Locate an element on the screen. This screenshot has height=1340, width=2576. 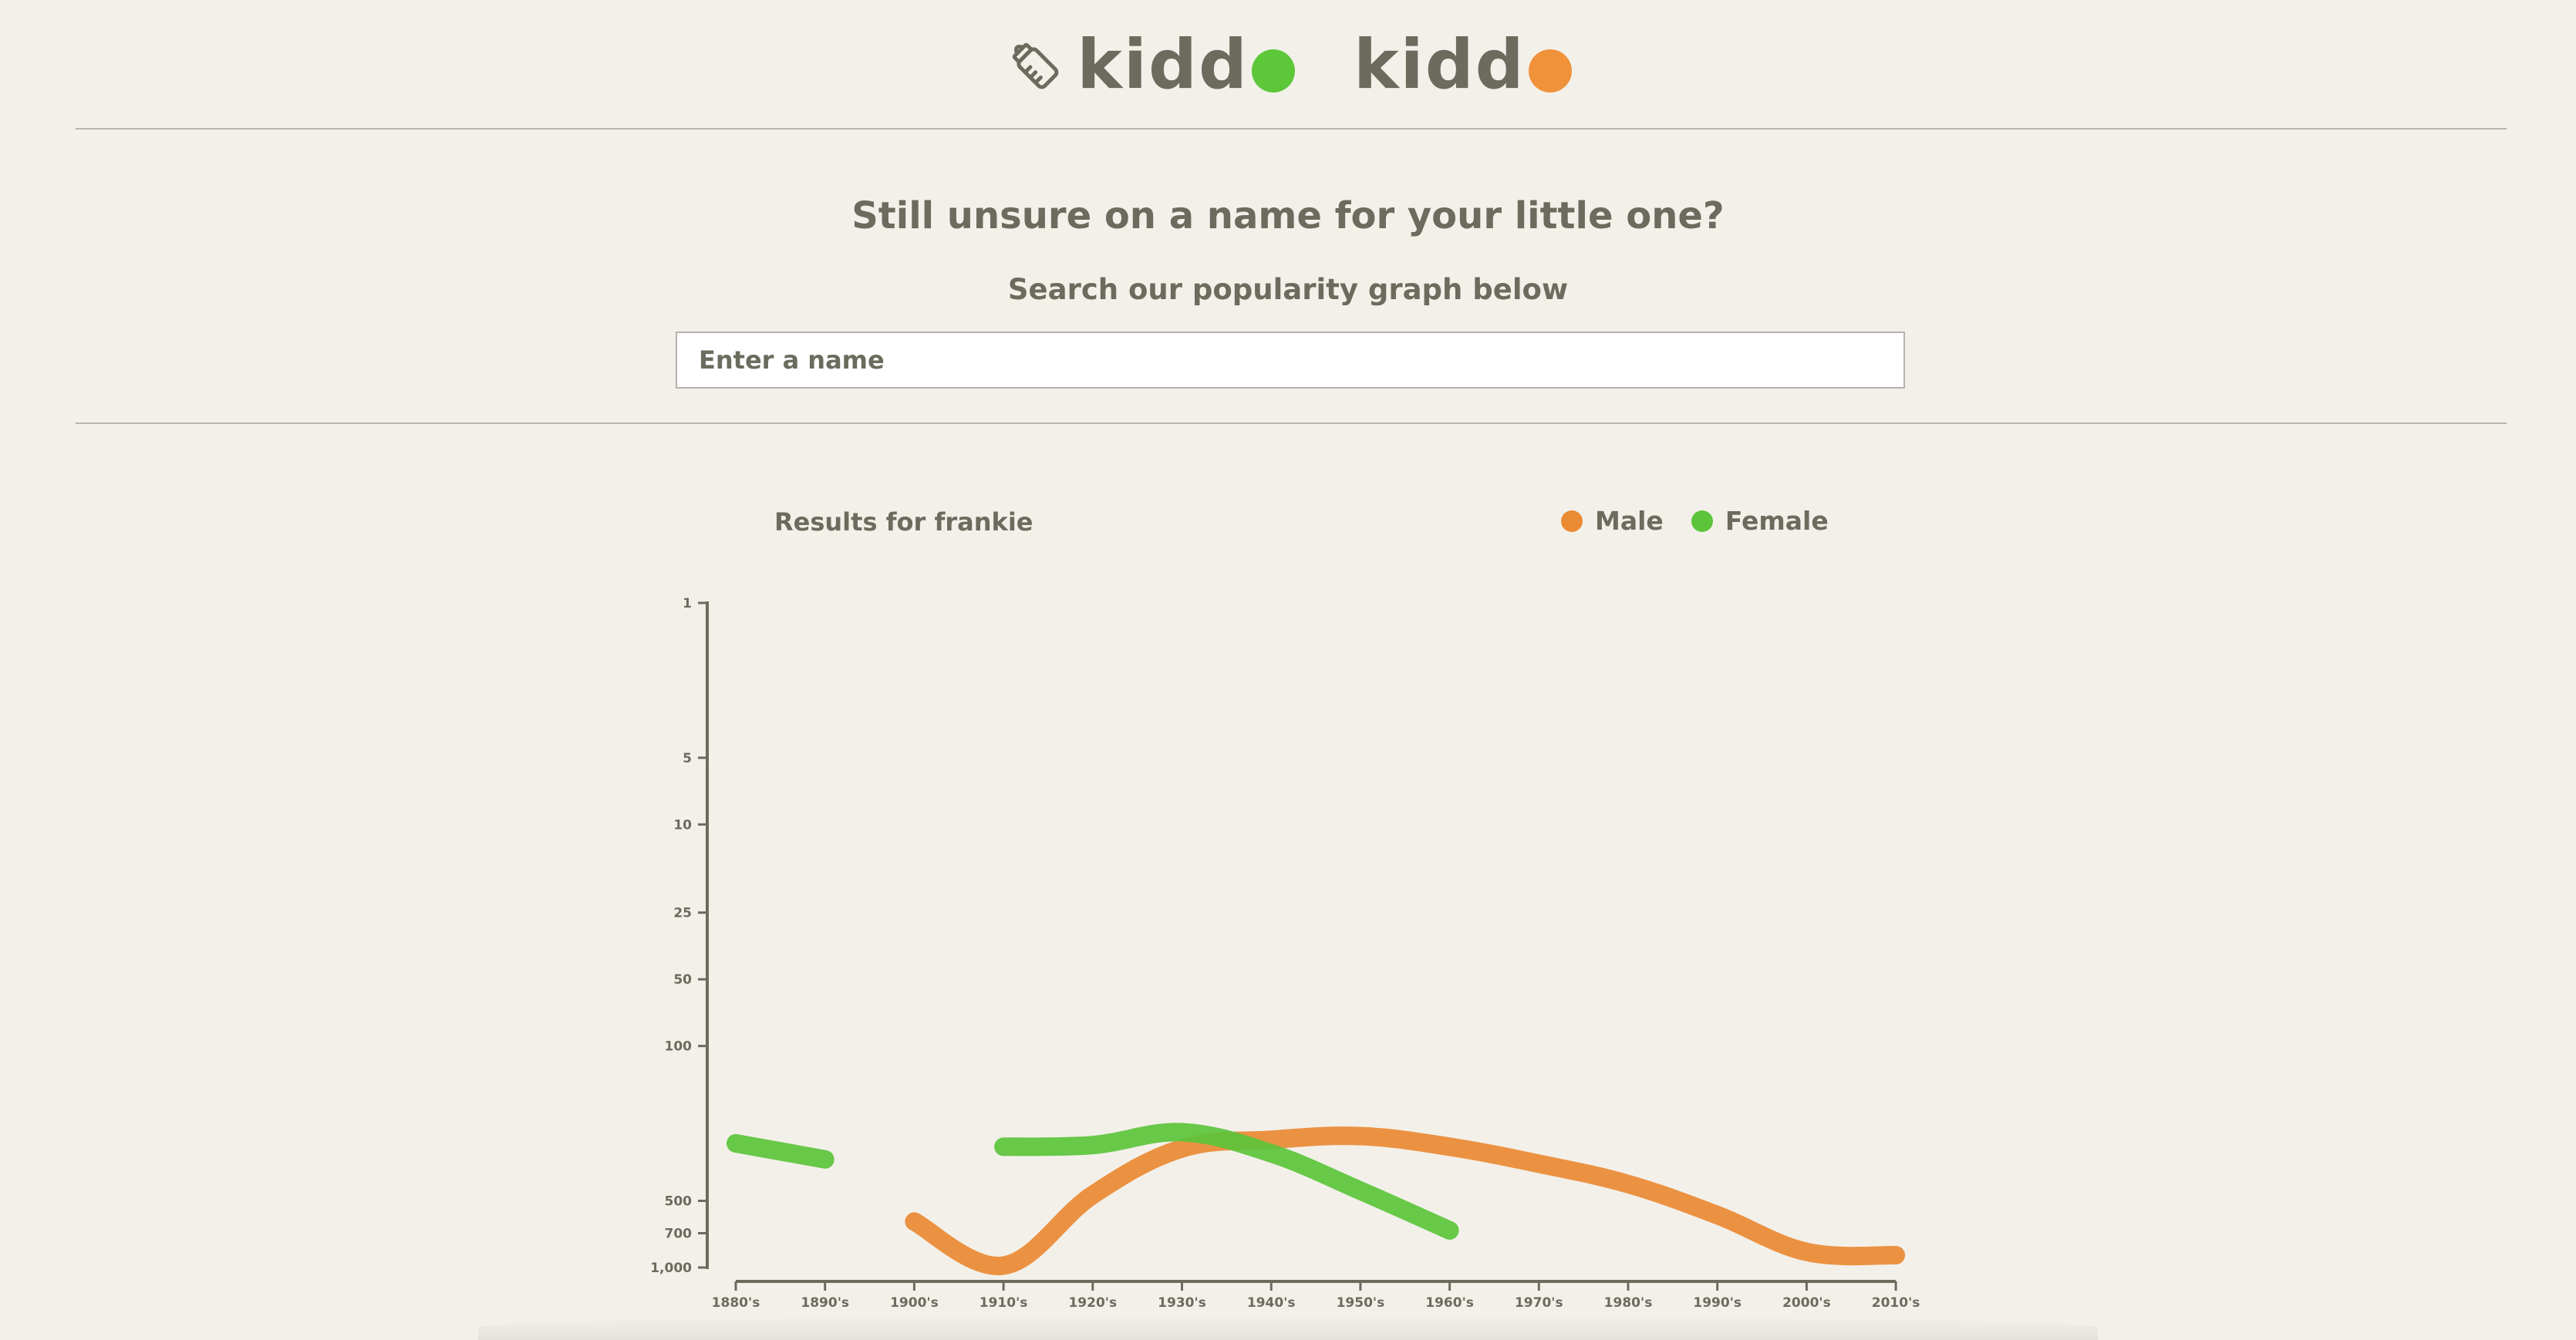
y-tick-label: 1,000 is located at coordinates (671, 1268).